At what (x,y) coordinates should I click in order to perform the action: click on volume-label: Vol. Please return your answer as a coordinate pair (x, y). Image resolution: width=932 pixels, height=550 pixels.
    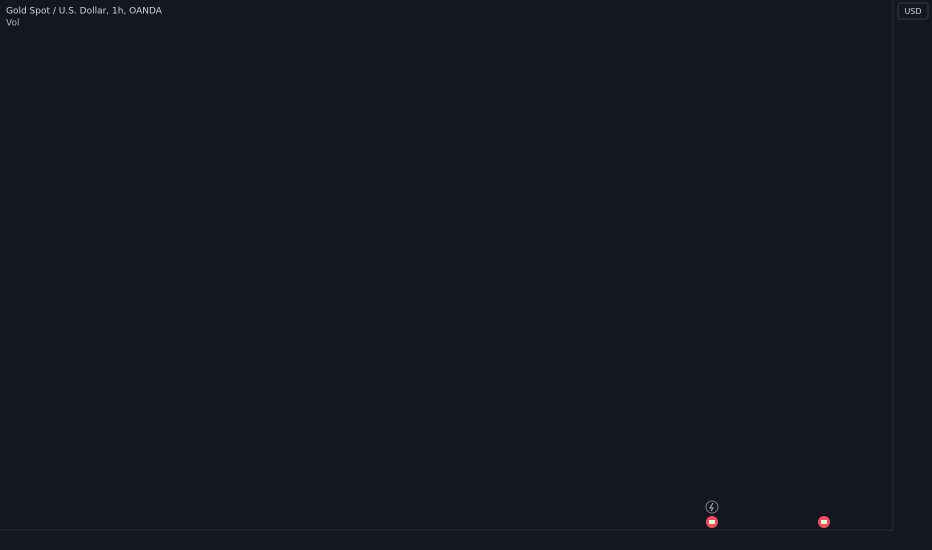
    Looking at the image, I should click on (12, 24).